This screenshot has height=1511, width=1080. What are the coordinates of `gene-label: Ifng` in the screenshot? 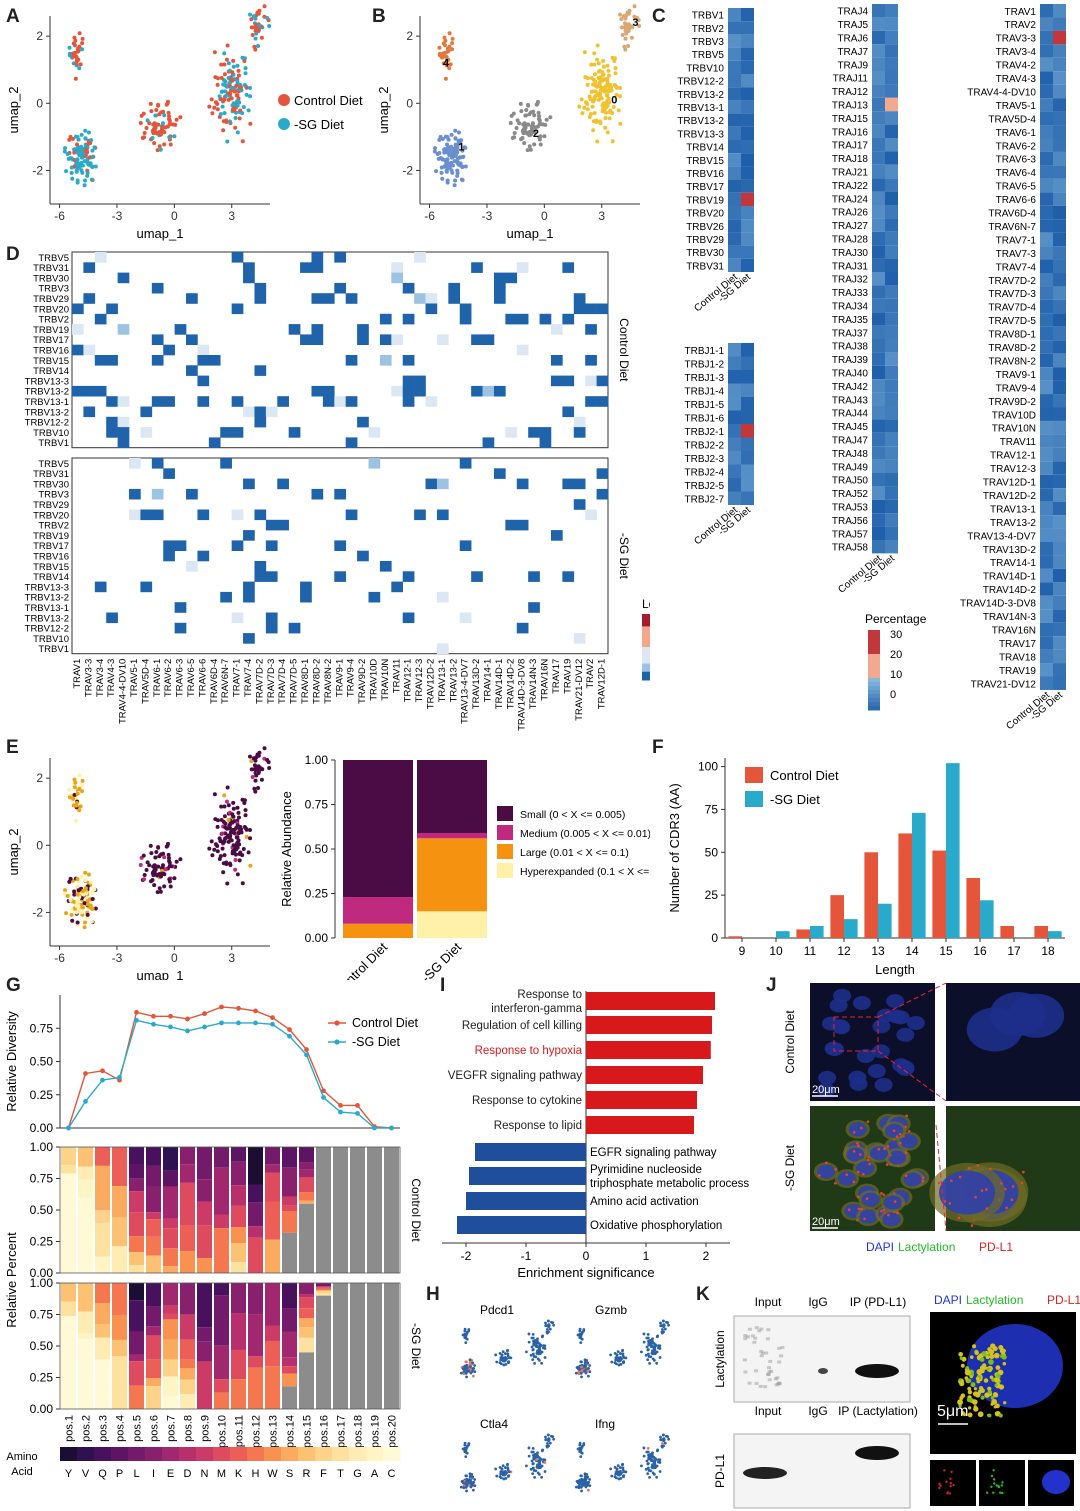 It's located at (605, 1424).